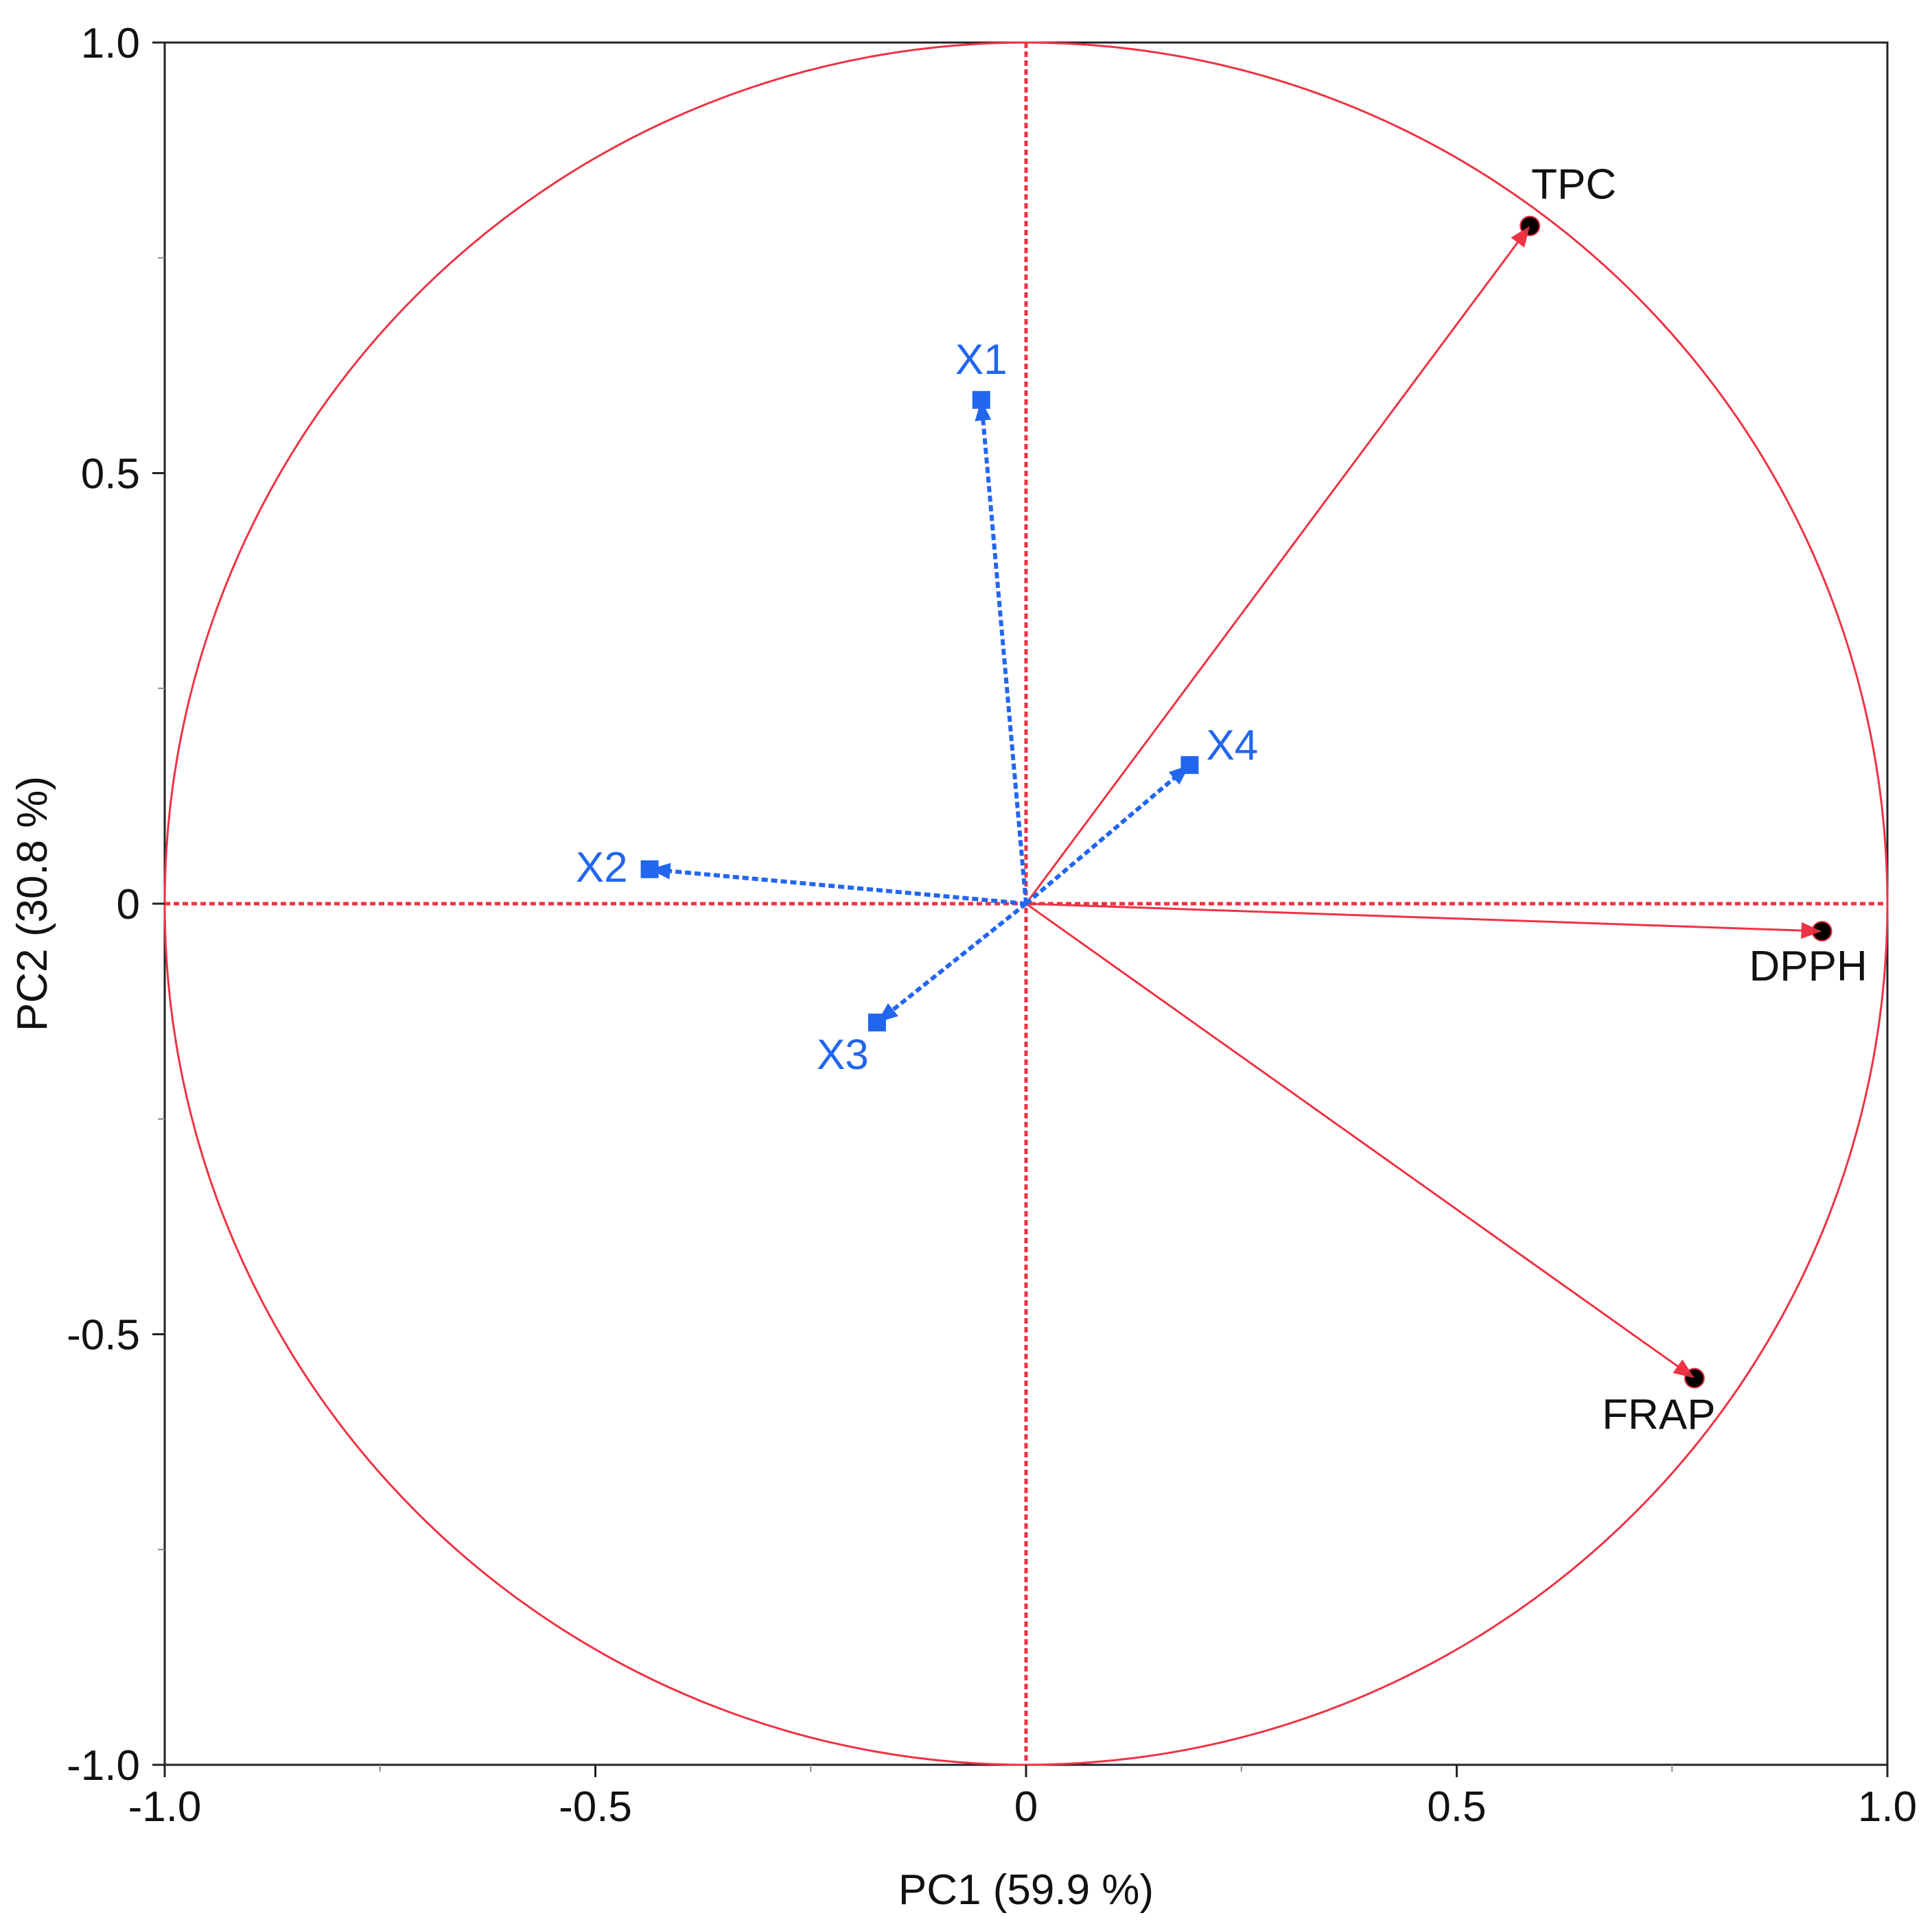  Describe the element at coordinates (1808, 967) in the screenshot. I see `point-label: DPPH` at that location.